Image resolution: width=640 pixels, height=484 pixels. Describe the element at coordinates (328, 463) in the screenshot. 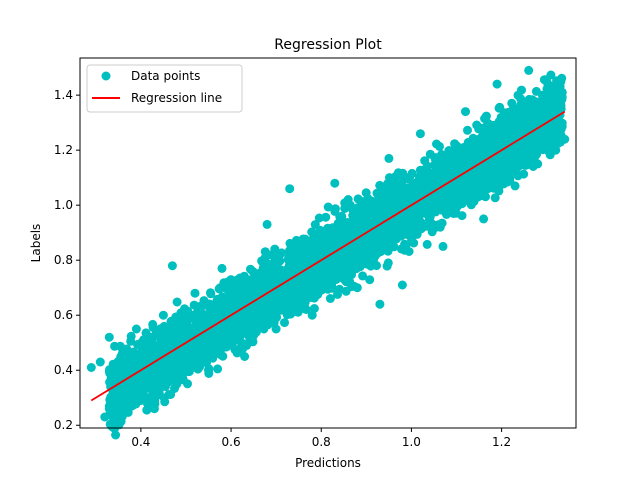

I see `x-axis-label: Predictions` at that location.